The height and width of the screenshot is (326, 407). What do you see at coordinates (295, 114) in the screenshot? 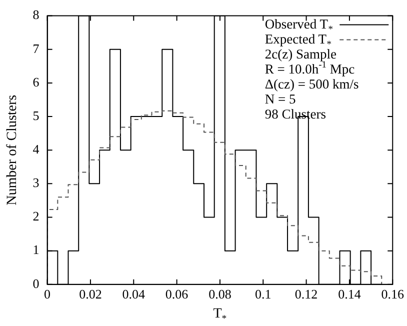
I see `annotation: 98 Clusters` at bounding box center [295, 114].